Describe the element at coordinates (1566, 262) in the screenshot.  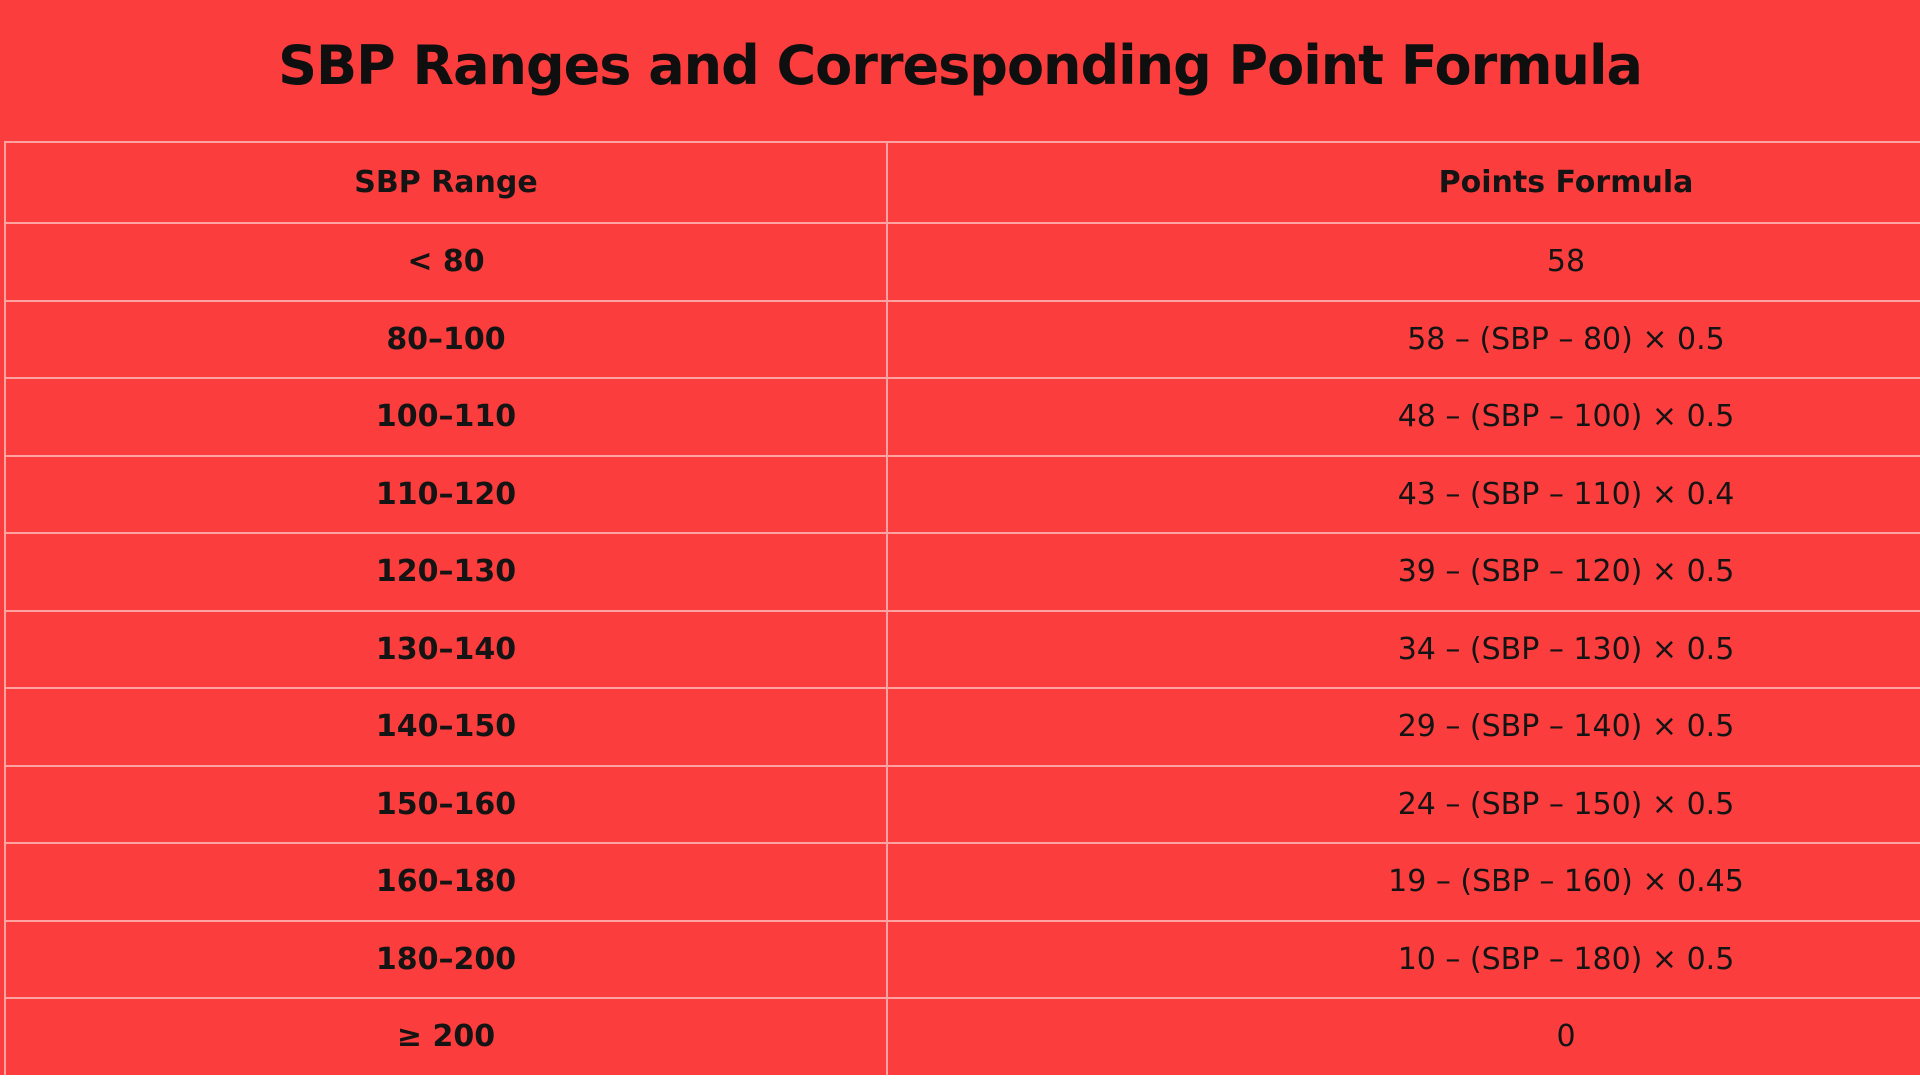
I see `points-formula-cell: 58` at that location.